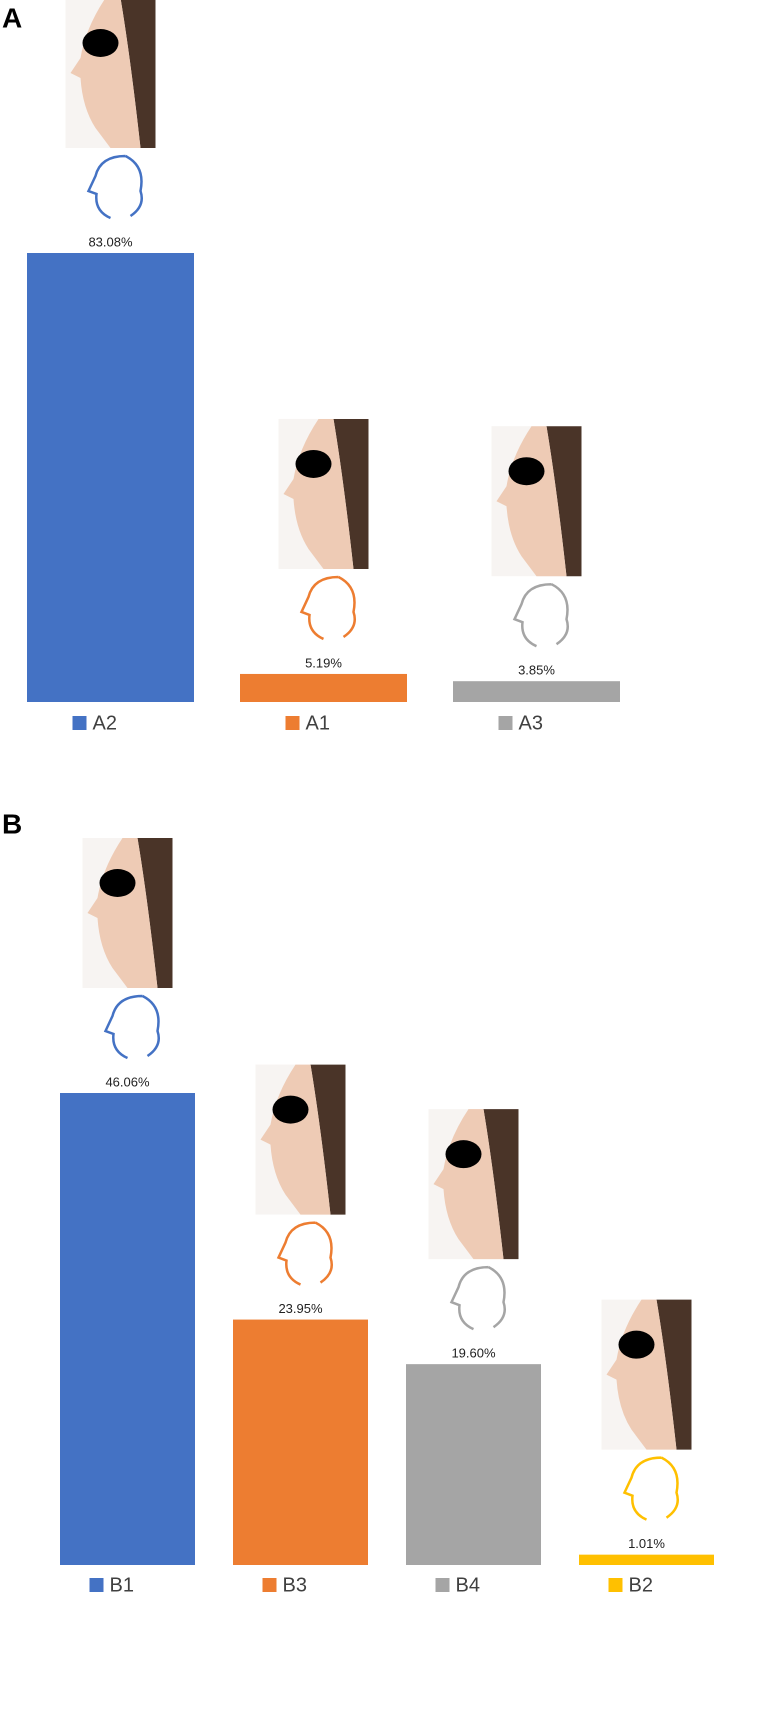 This screenshot has height=1709, width=782. Describe the element at coordinates (110, 241) in the screenshot. I see `value-label: 83.08%` at that location.